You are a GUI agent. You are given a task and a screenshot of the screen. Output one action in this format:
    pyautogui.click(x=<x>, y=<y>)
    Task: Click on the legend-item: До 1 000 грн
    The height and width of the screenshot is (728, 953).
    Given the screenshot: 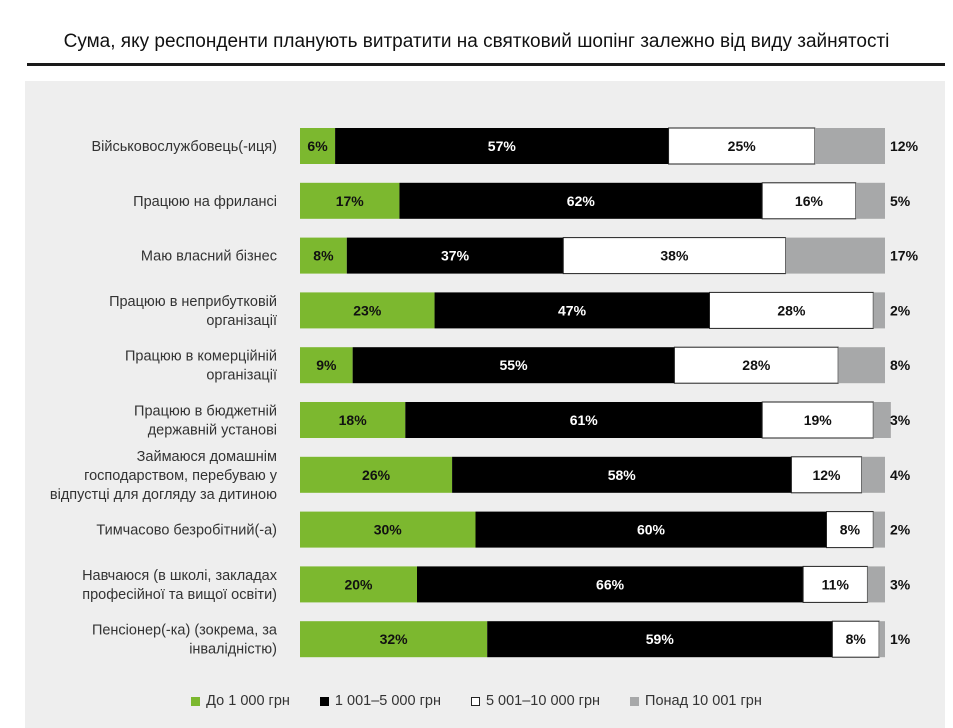 What is the action you would take?
    pyautogui.click(x=240, y=701)
    